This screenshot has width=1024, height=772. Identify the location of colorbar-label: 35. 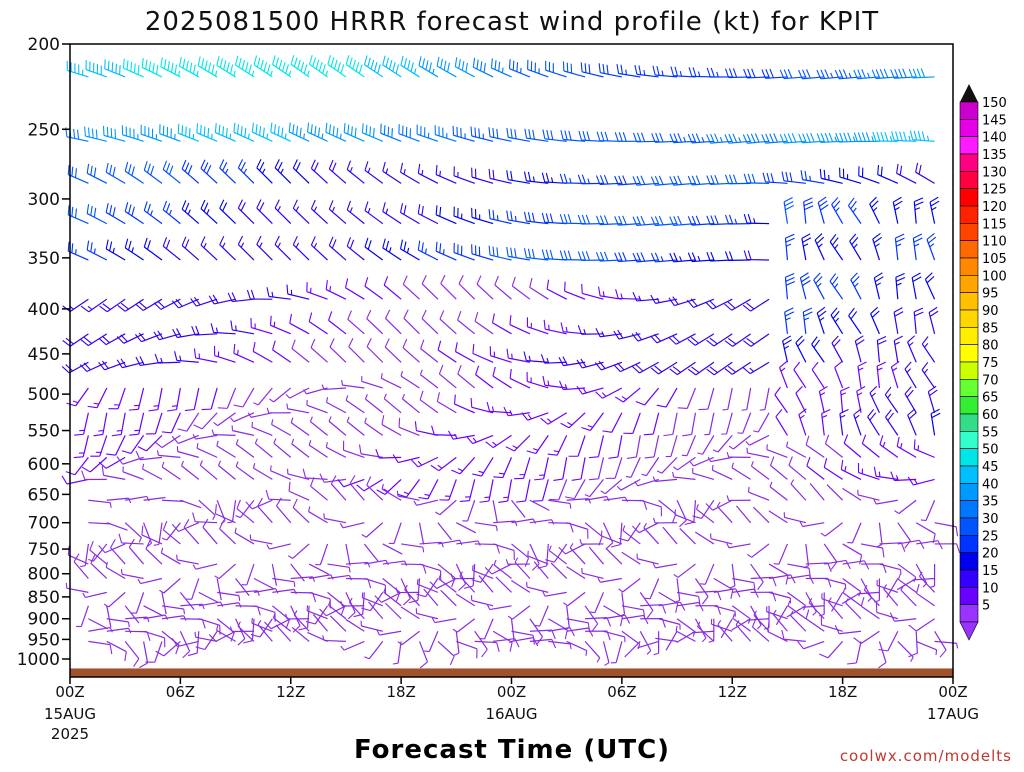
(990, 502).